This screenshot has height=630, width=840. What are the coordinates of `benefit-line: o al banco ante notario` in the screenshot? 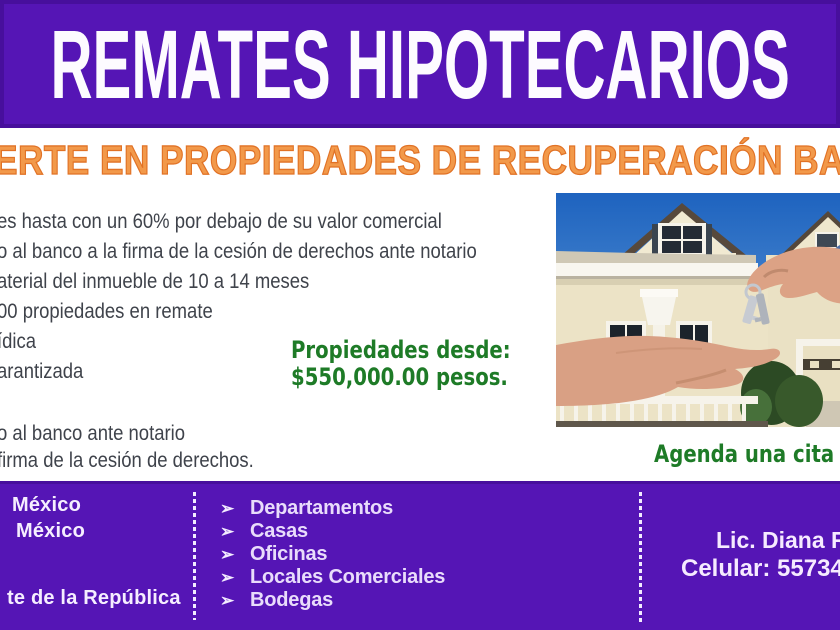 It's located at (93, 433).